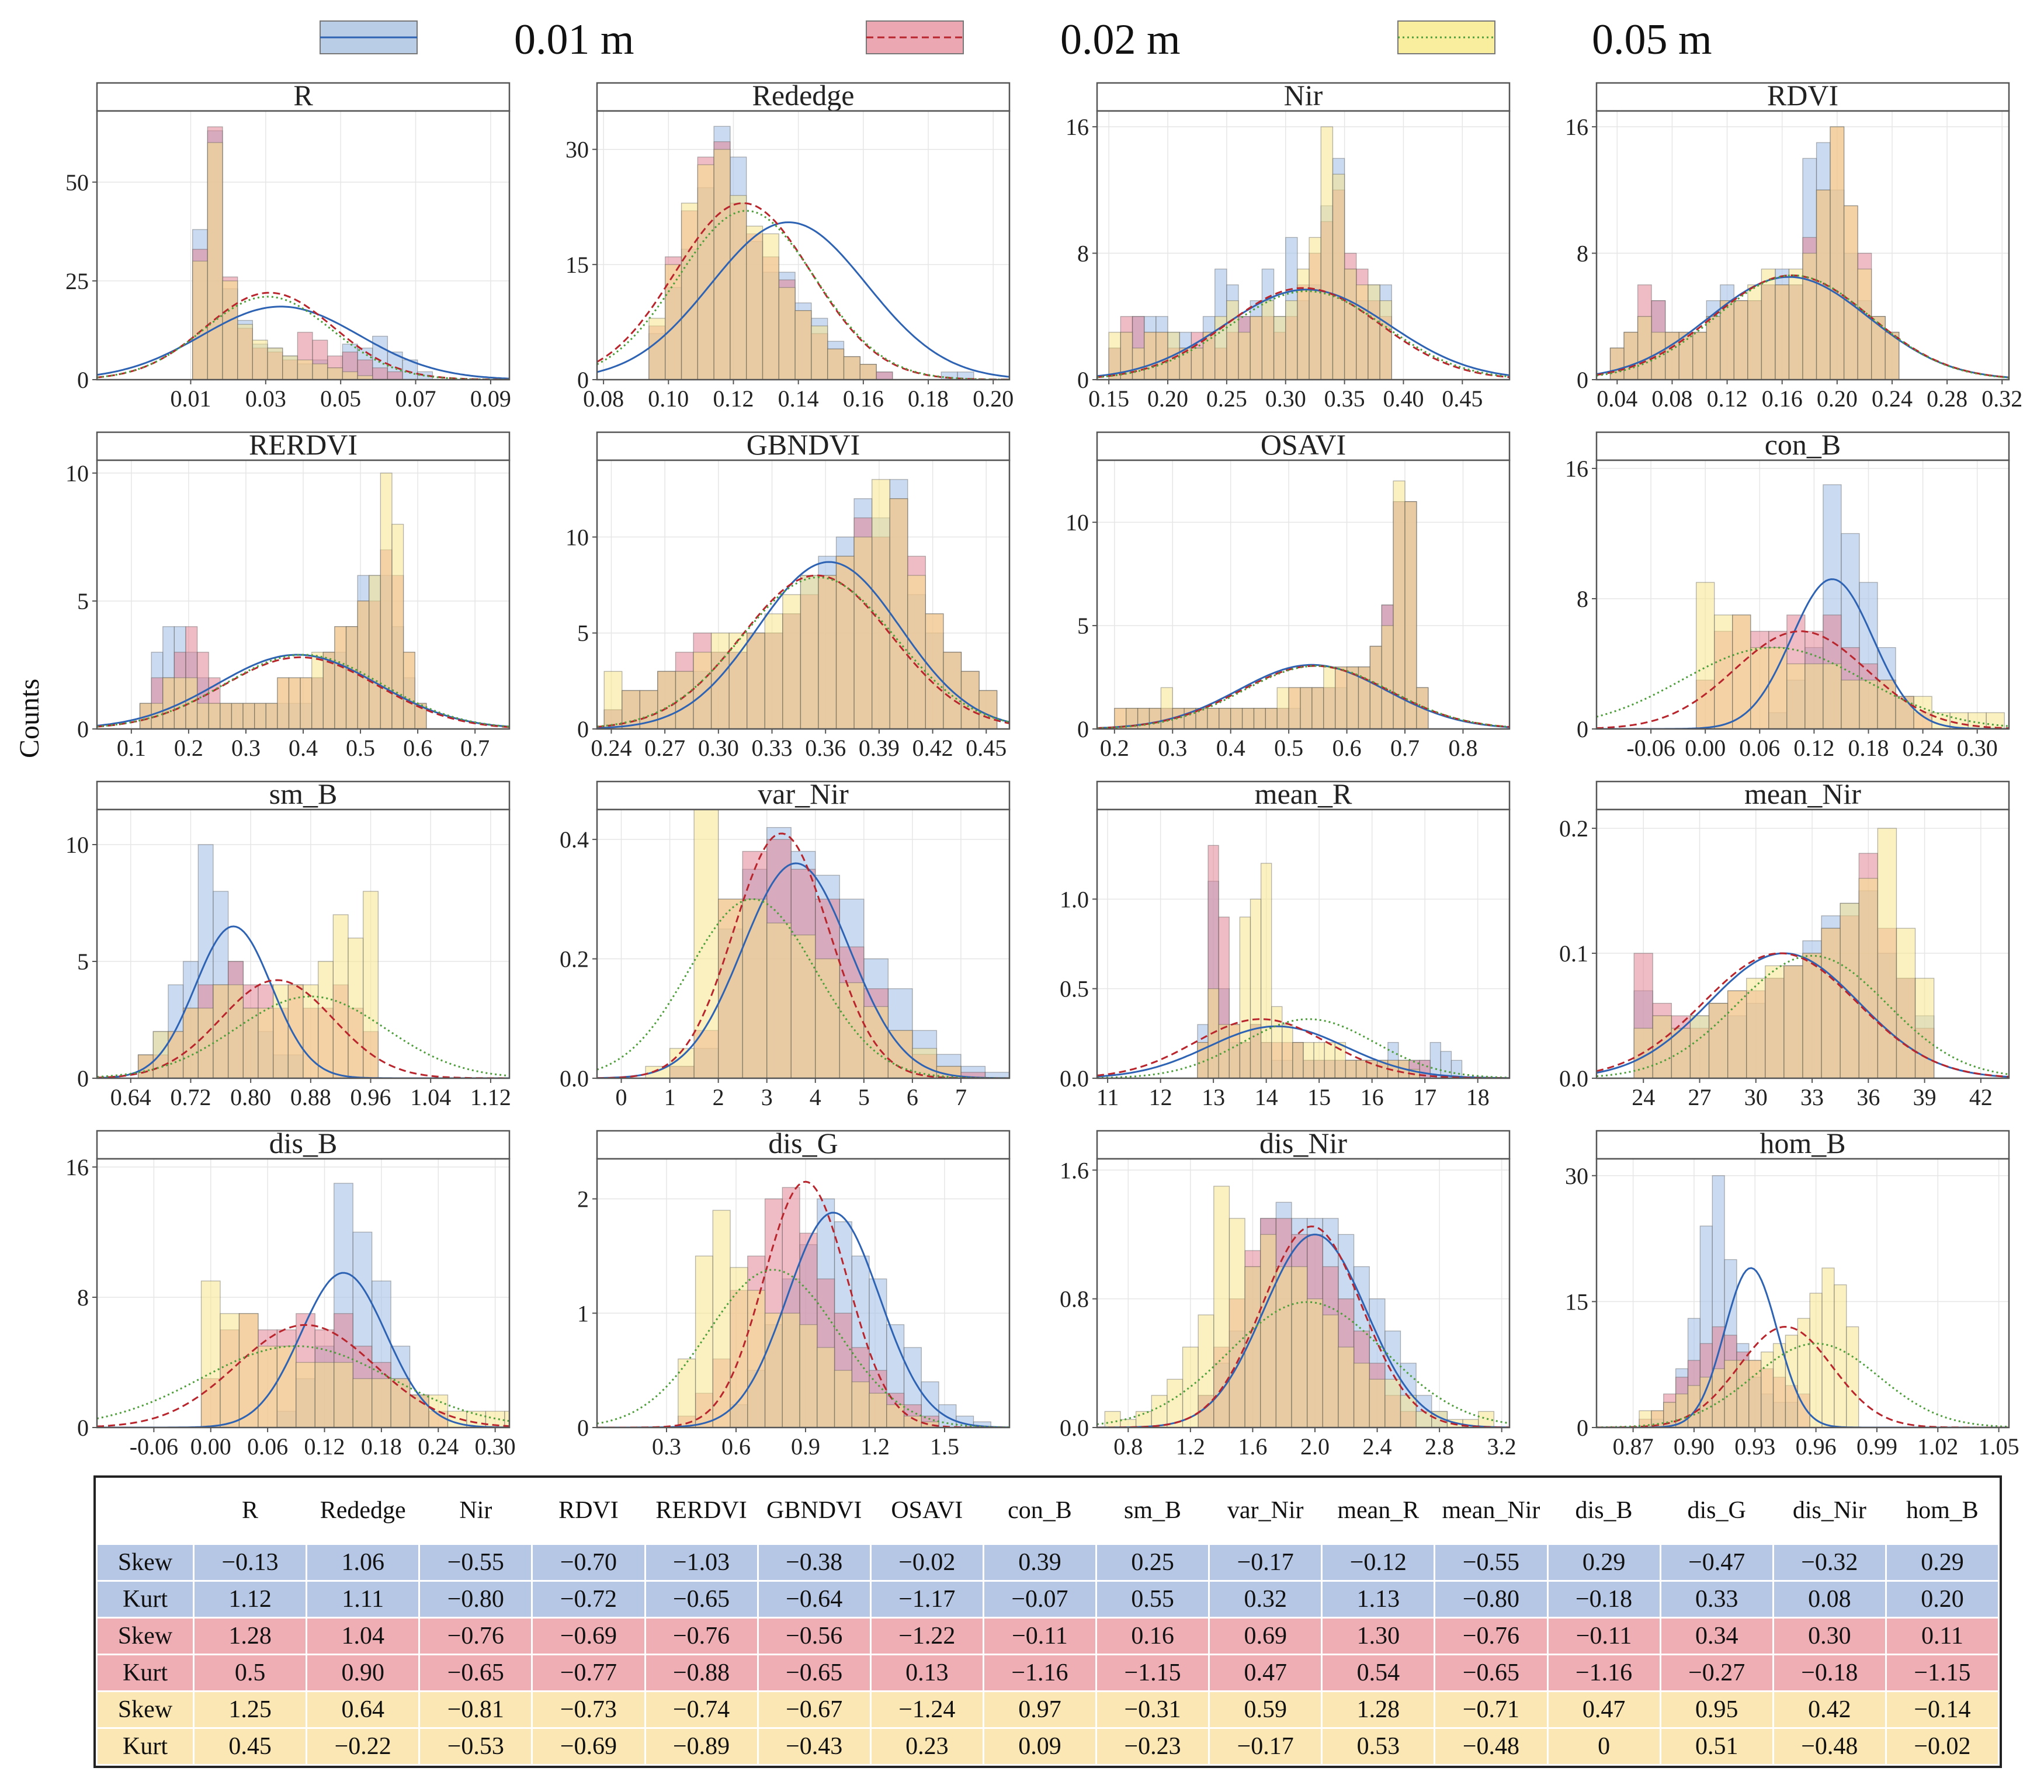 This screenshot has height=1792, width=2044. What do you see at coordinates (1378, 1746) in the screenshot?
I see `stats-cell: 0.53` at bounding box center [1378, 1746].